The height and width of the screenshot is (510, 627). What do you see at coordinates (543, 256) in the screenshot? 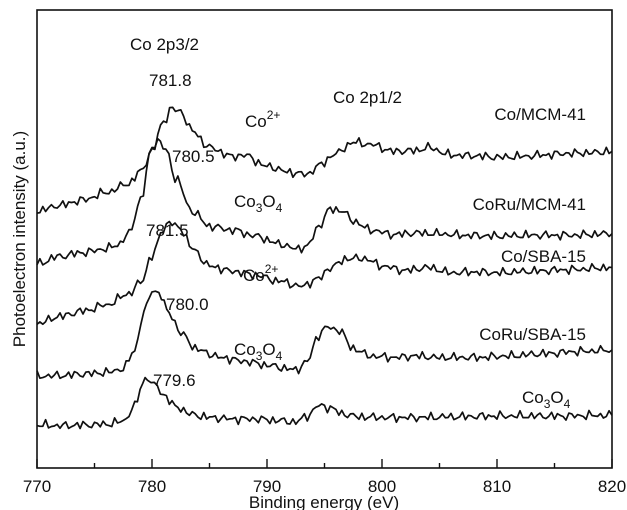
I see `series-label: Co/SBA-15` at bounding box center [543, 256].